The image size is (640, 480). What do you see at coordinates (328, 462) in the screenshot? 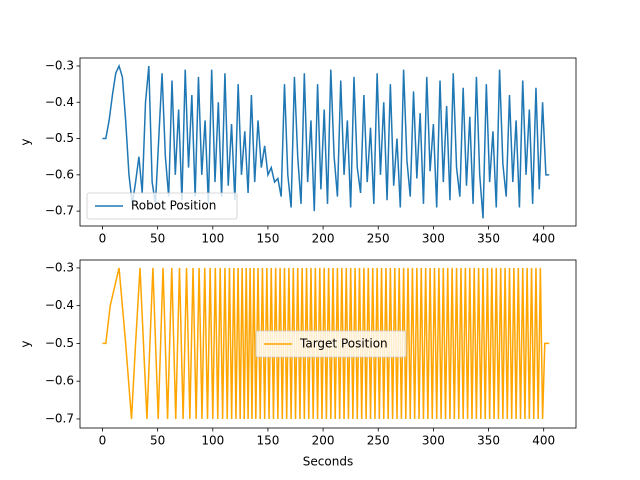
I see `x-axis-label: Seconds` at bounding box center [328, 462].